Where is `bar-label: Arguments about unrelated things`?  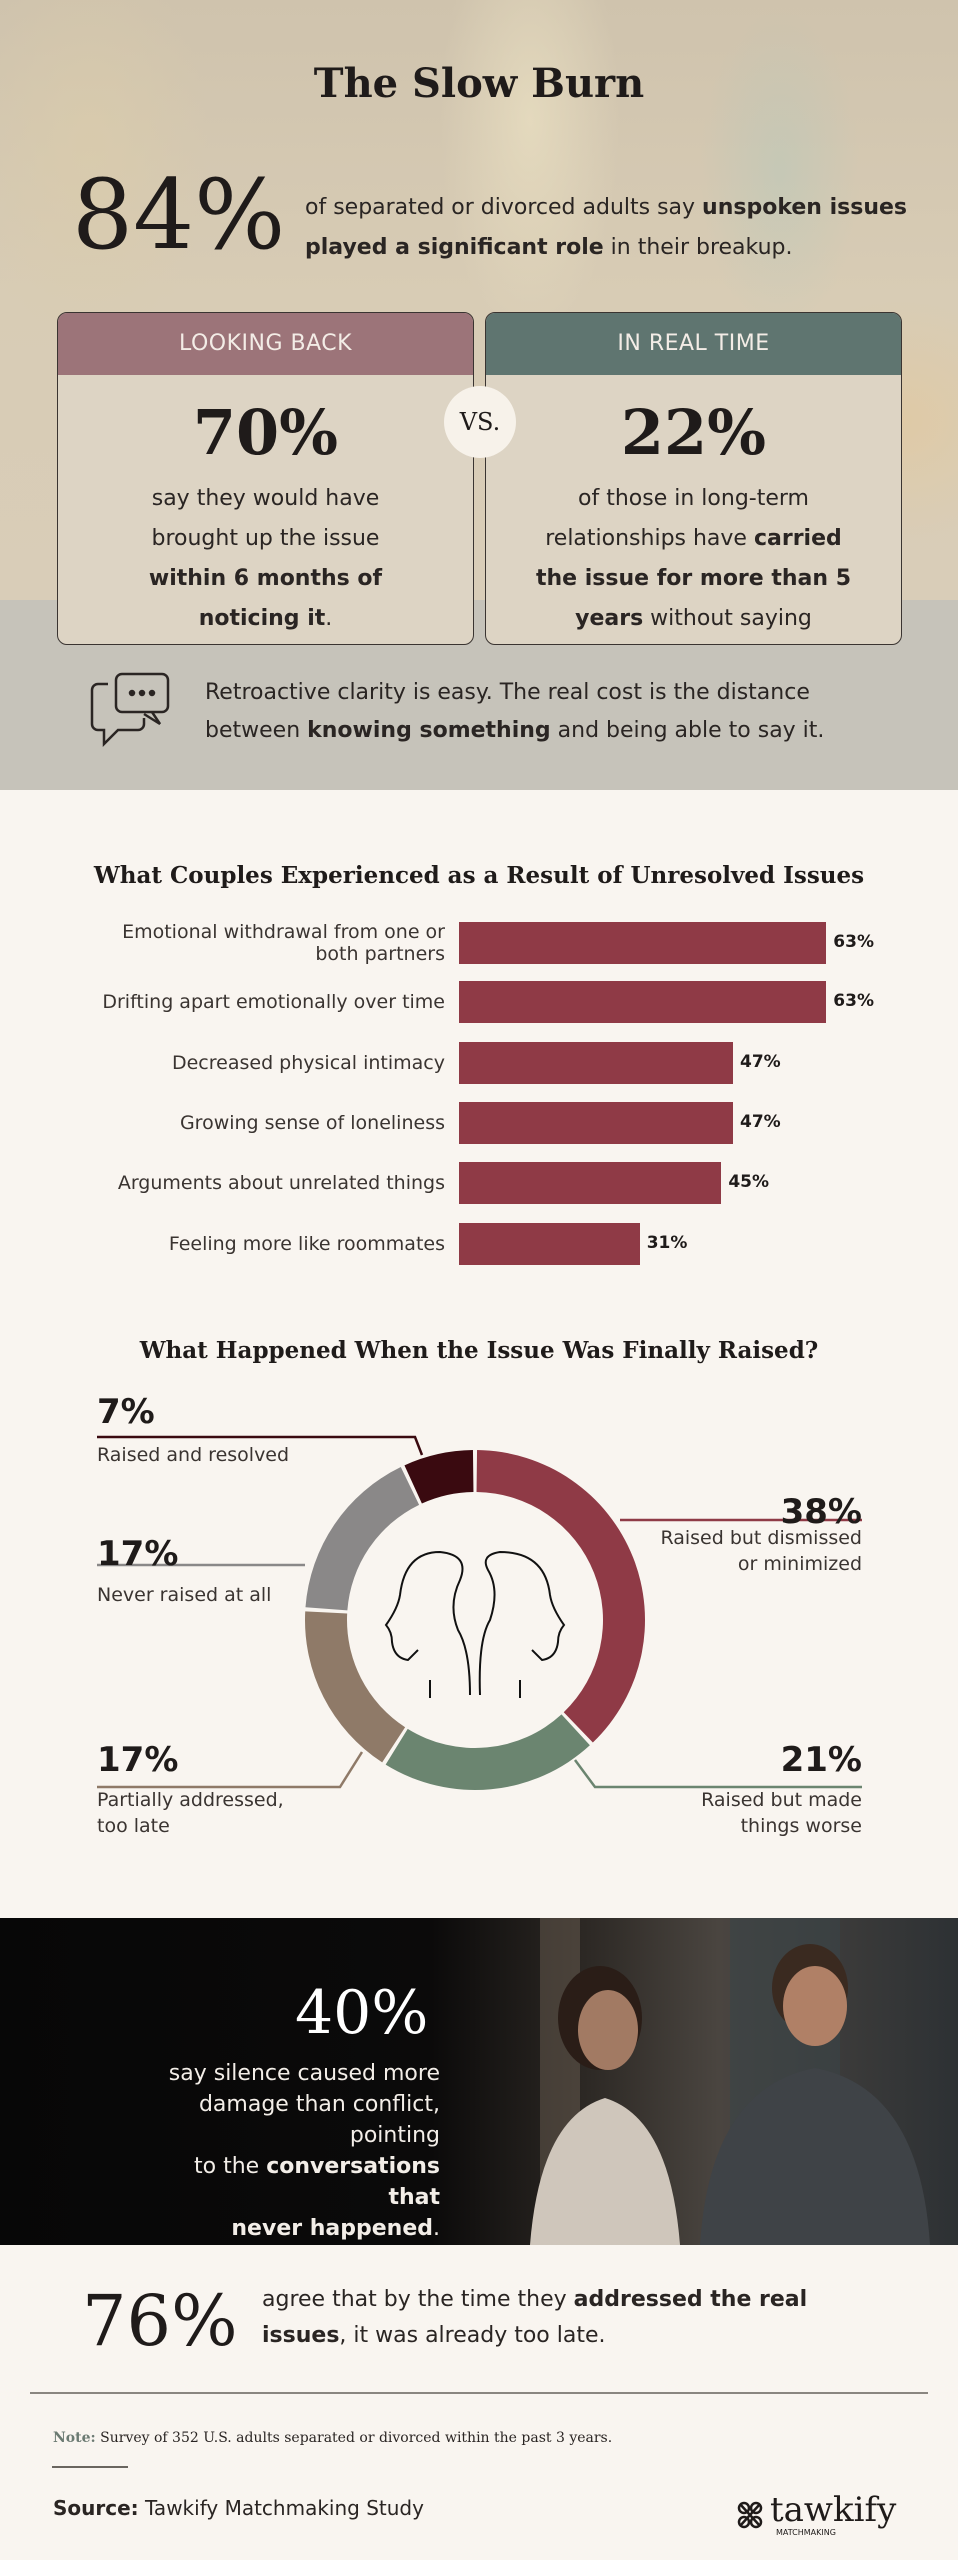 bar-label: Arguments about unrelated things is located at coordinates (281, 1183).